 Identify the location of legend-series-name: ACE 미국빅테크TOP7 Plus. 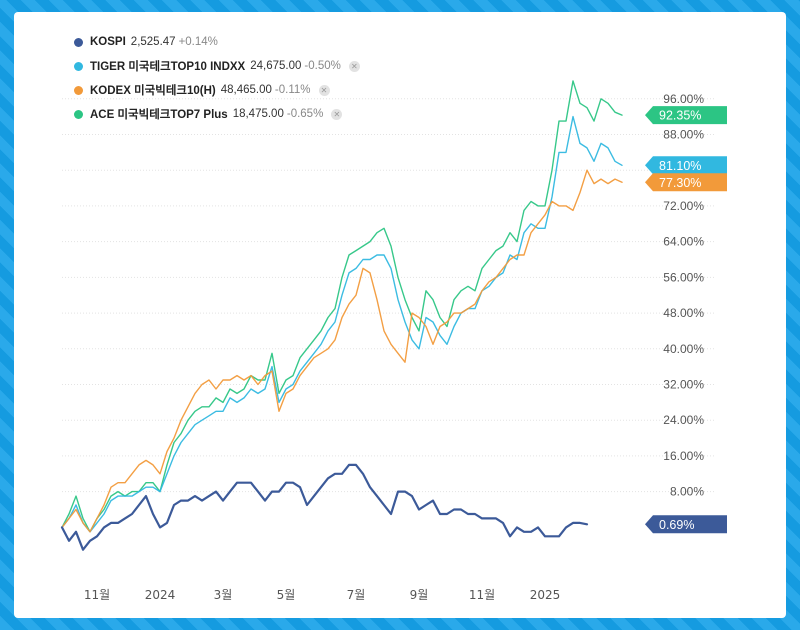
(159, 115).